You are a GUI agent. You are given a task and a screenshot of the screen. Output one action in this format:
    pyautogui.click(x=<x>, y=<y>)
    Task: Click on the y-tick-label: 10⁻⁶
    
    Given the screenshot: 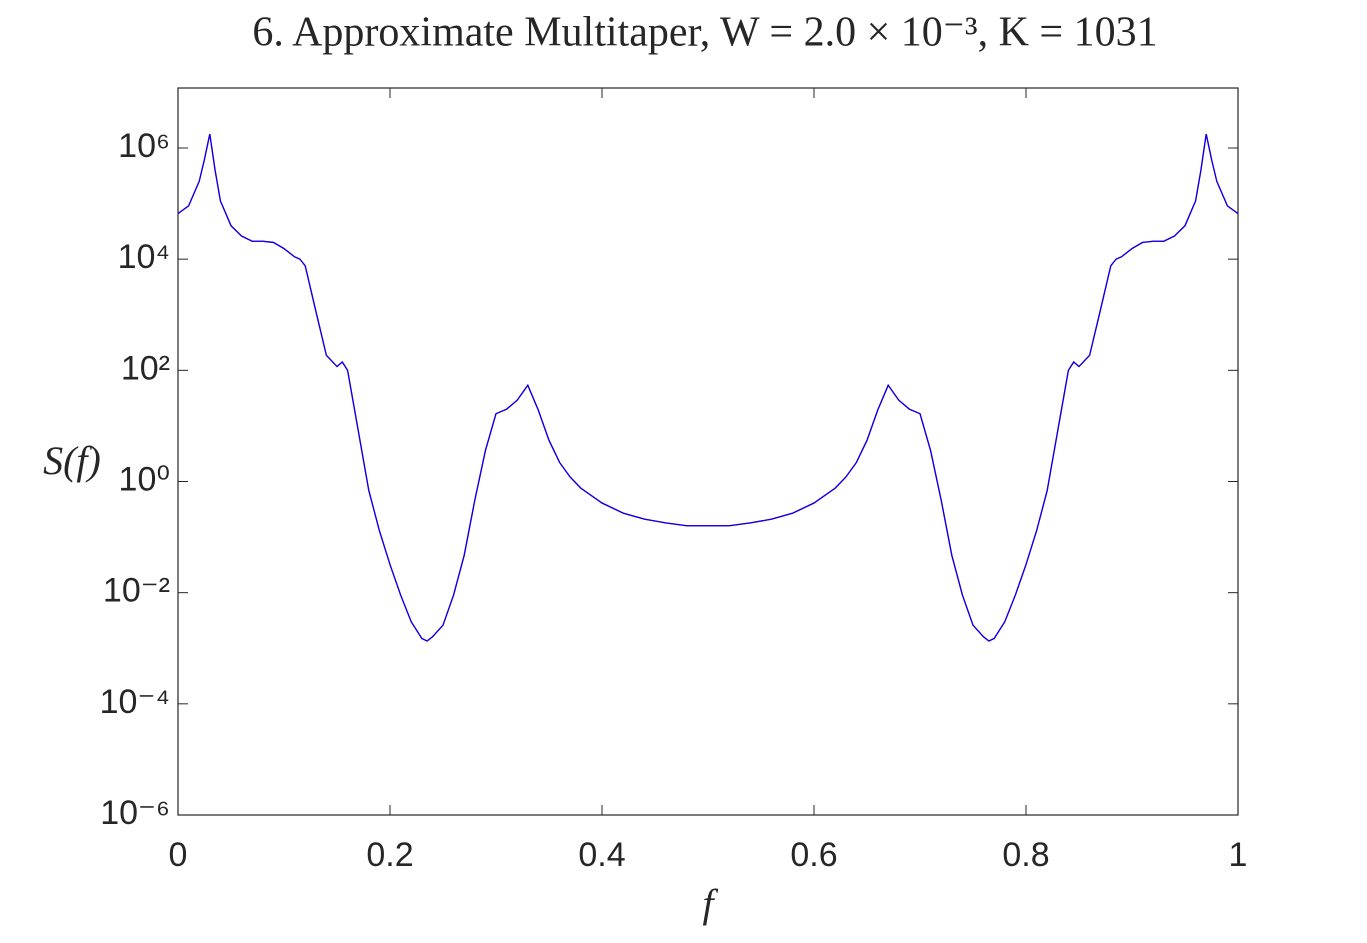 What is the action you would take?
    pyautogui.click(x=135, y=813)
    